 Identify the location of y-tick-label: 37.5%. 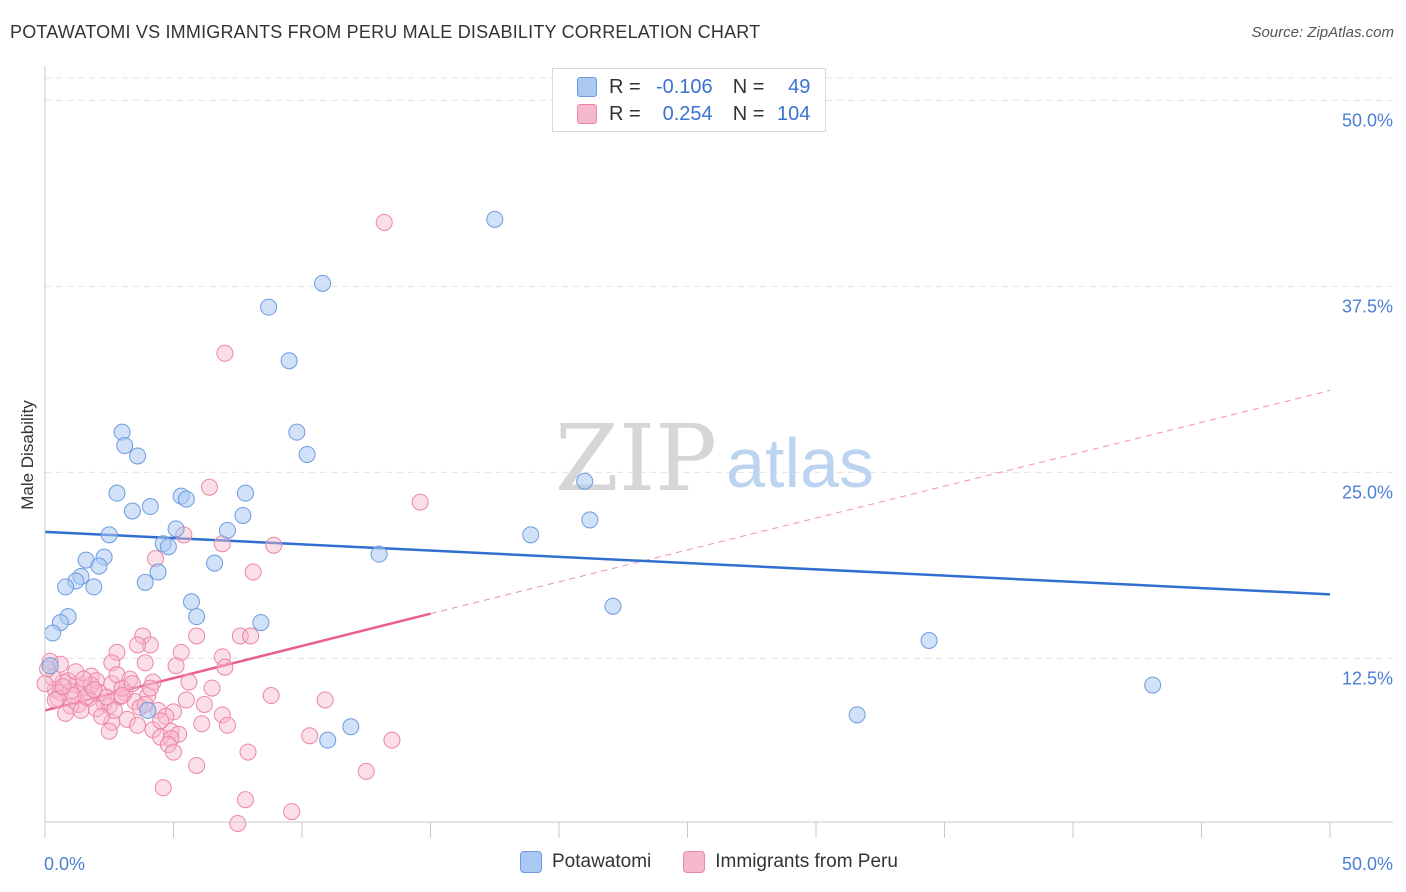
(1367, 306).